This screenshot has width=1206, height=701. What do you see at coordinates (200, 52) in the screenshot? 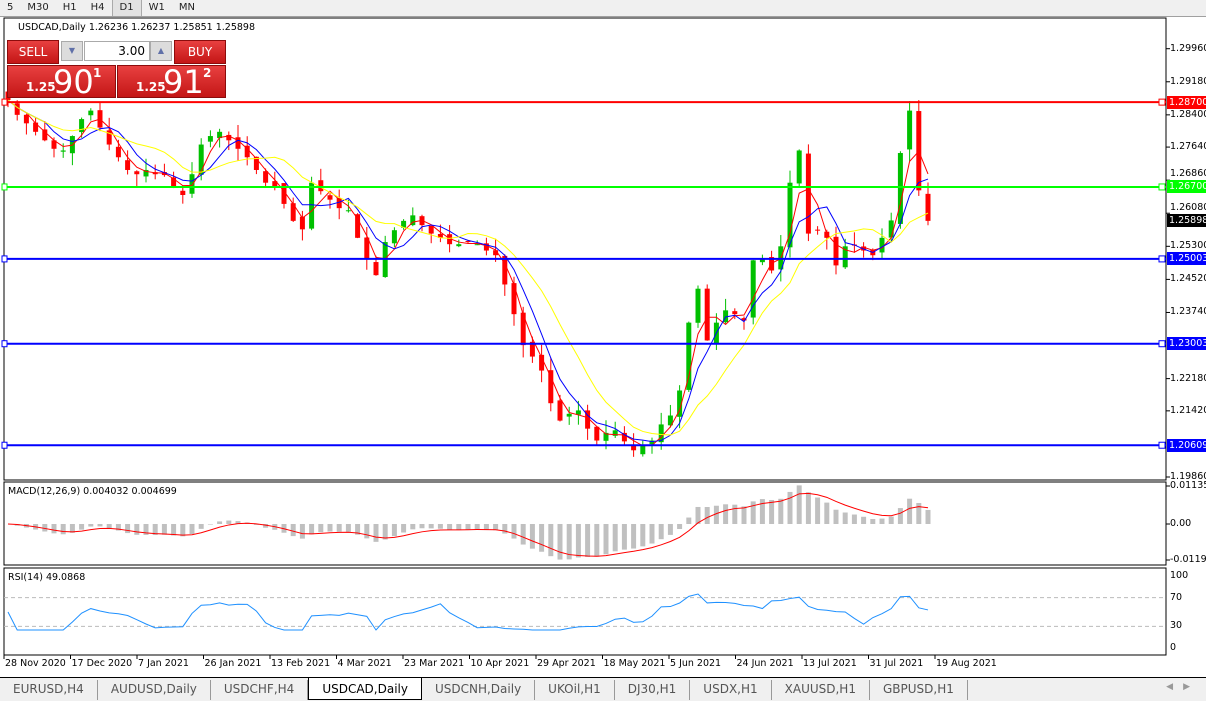
I see `buy-button: BUY` at bounding box center [200, 52].